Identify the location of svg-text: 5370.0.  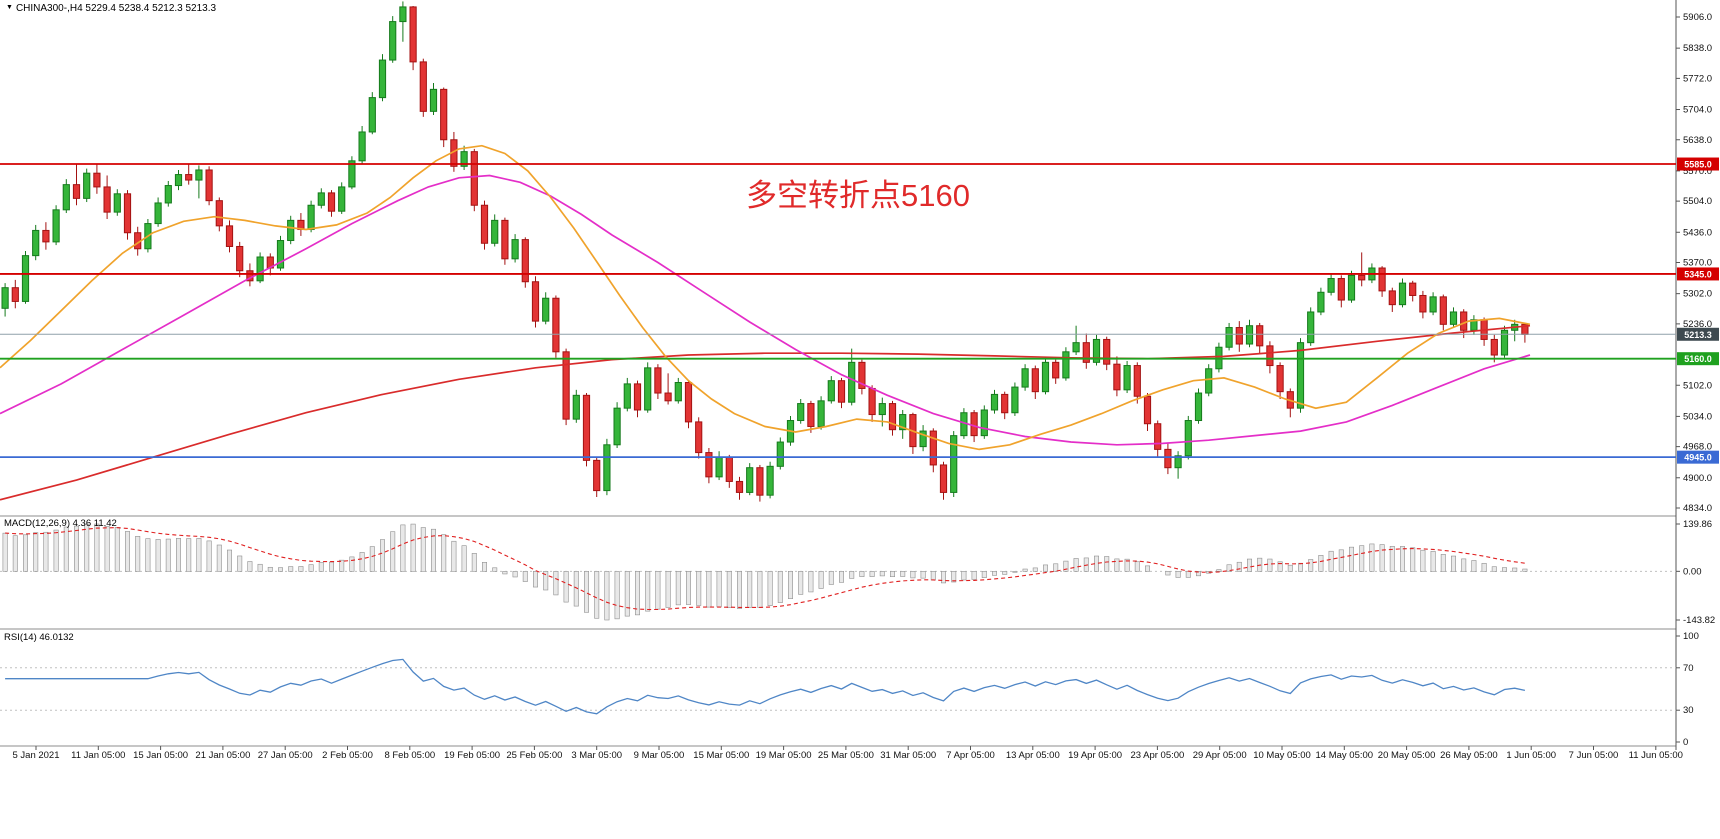
(1697, 263).